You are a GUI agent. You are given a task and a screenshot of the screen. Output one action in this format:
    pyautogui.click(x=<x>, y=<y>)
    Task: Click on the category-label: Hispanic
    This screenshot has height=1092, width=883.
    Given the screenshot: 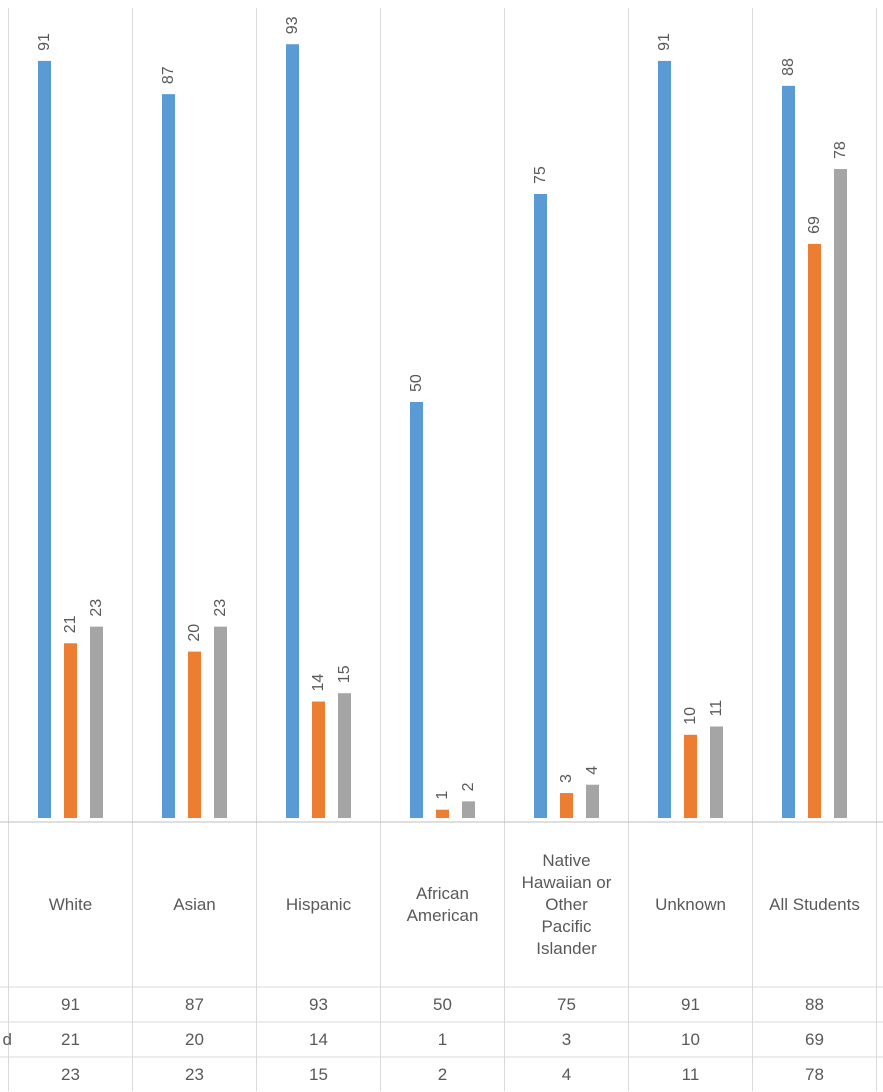 What is the action you would take?
    pyautogui.click(x=318, y=904)
    